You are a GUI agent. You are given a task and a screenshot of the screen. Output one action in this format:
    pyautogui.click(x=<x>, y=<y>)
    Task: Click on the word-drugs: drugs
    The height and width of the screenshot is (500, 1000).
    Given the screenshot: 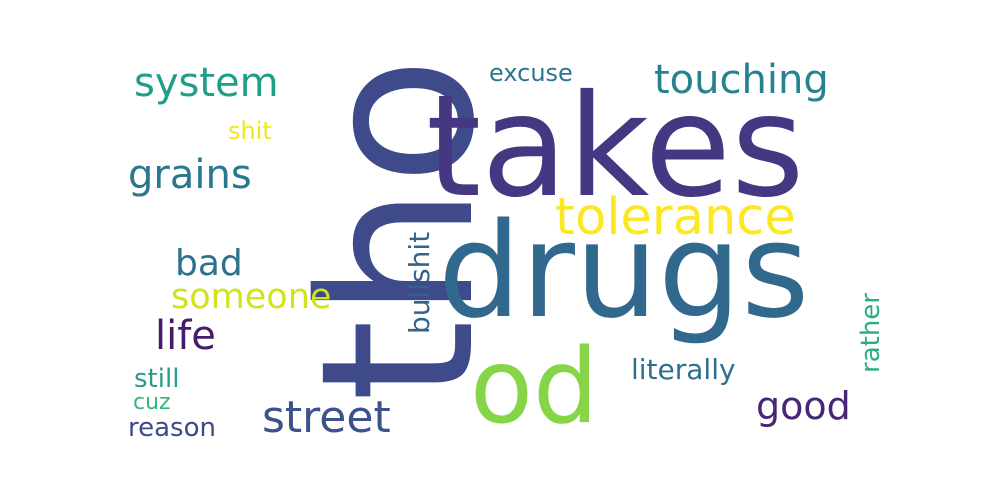 What is the action you would take?
    pyautogui.click(x=624, y=270)
    